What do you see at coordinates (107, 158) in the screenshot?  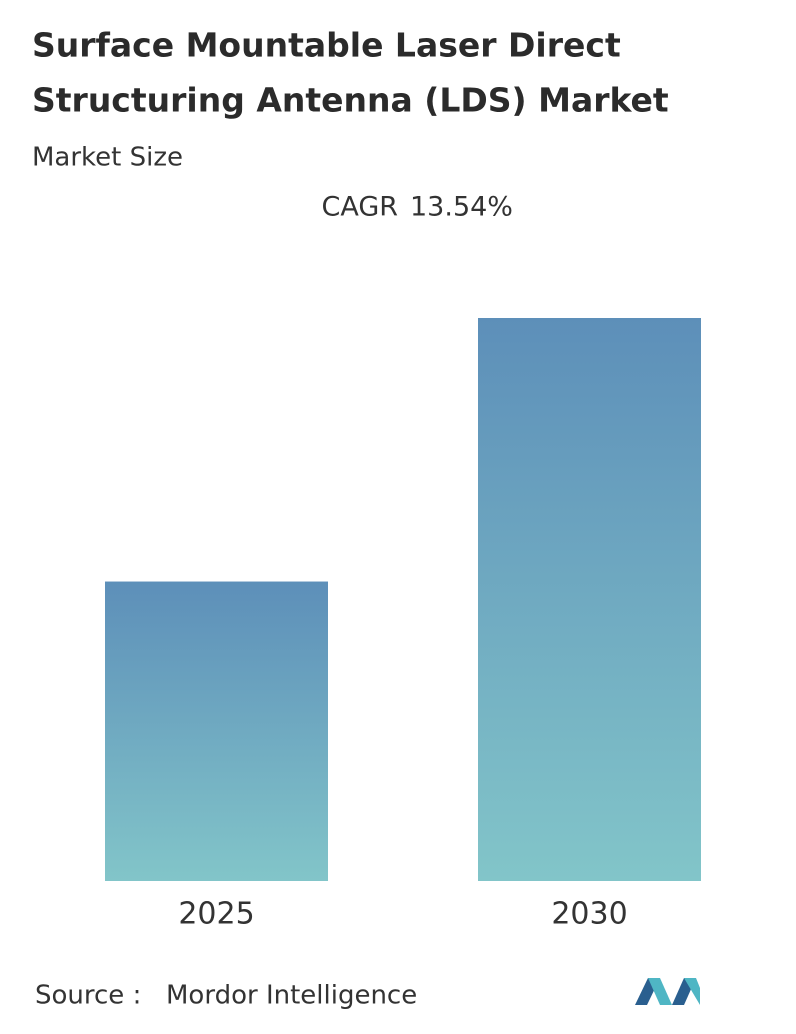 I see `chart-subtitle: Market Size` at bounding box center [107, 158].